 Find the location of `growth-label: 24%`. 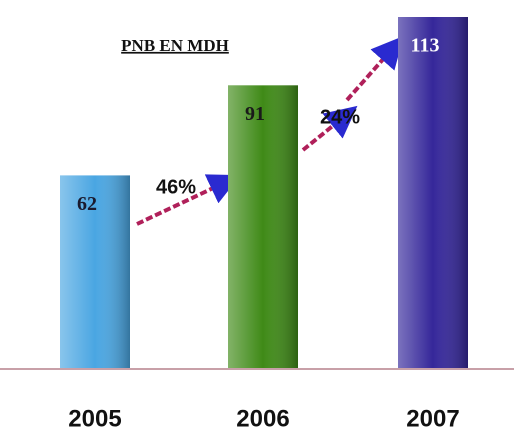

growth-label: 24% is located at coordinates (340, 117).